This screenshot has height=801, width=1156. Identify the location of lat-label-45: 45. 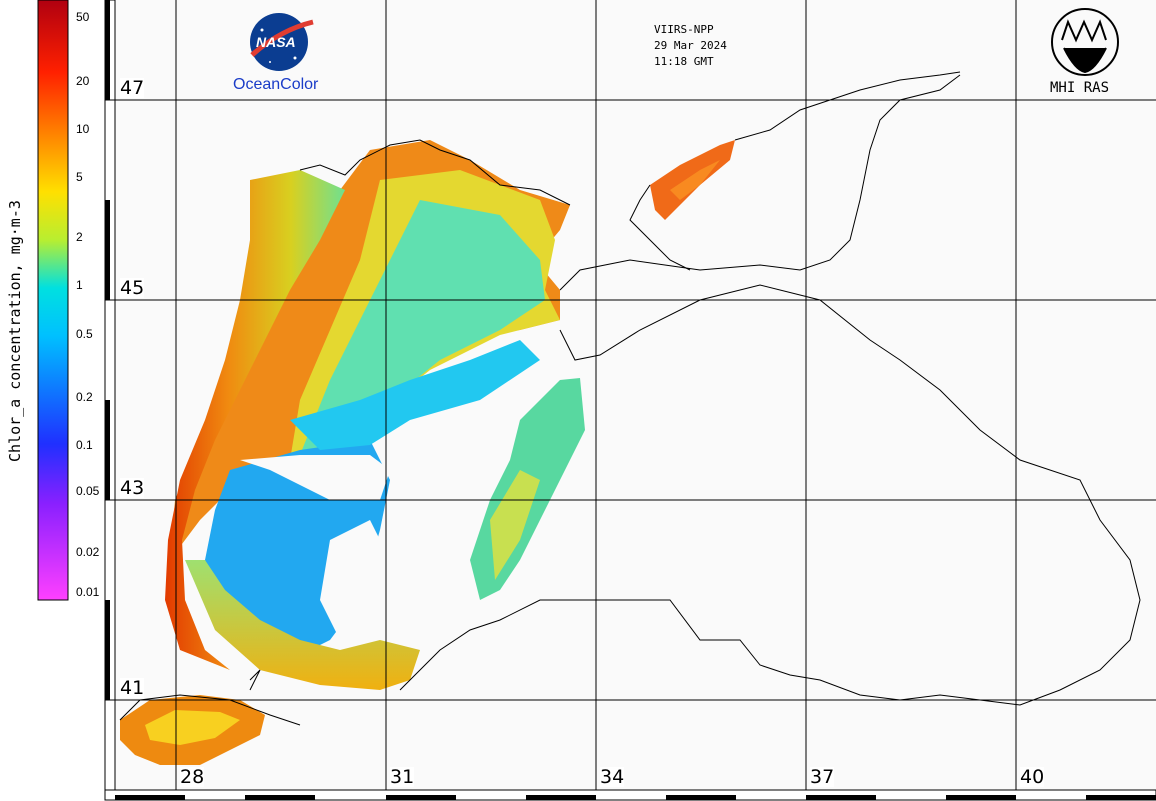
(132, 288).